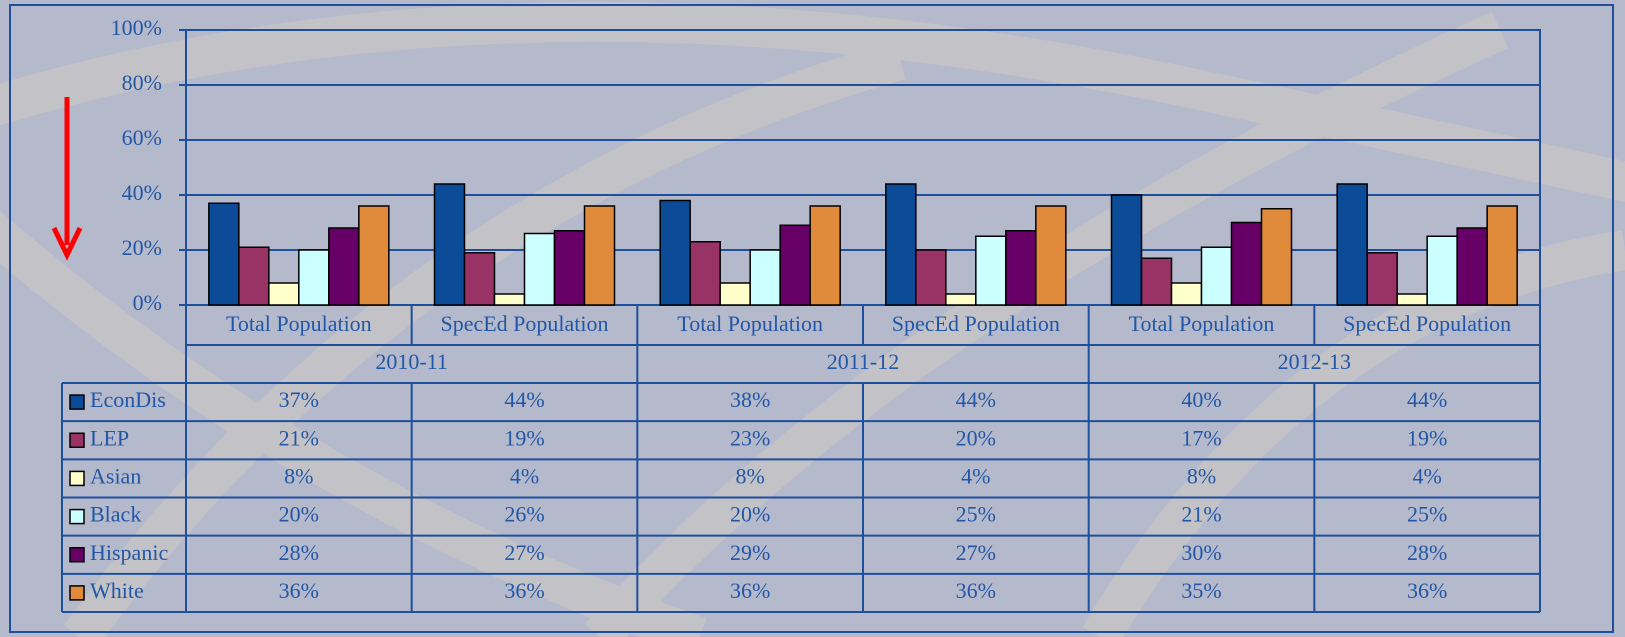 The width and height of the screenshot is (1625, 637). Describe the element at coordinates (1201, 552) in the screenshot. I see `table-value: 30%` at that location.